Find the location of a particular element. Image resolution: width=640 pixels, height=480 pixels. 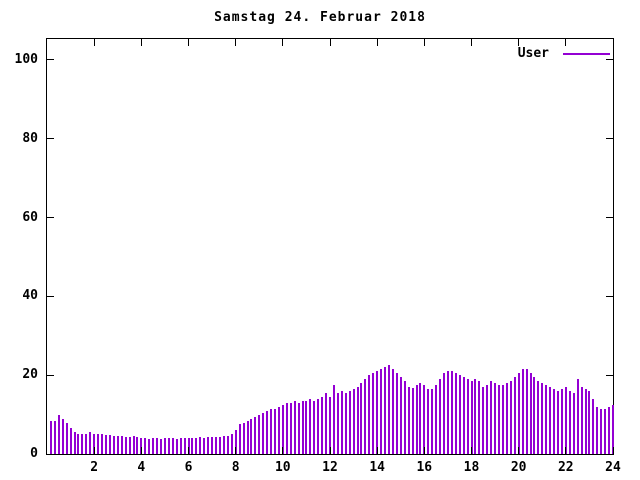

x-axis-tick-label: 8 is located at coordinates (235, 467).